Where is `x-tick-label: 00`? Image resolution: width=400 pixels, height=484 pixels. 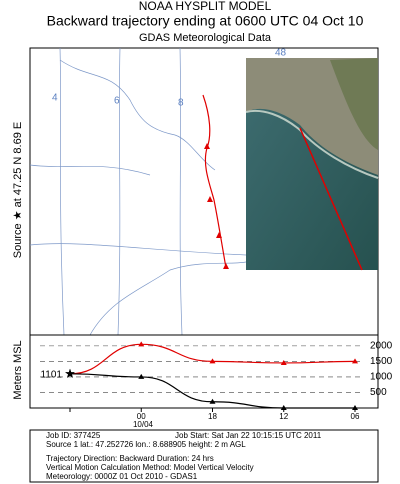 x-tick-label: 00 is located at coordinates (141, 416).